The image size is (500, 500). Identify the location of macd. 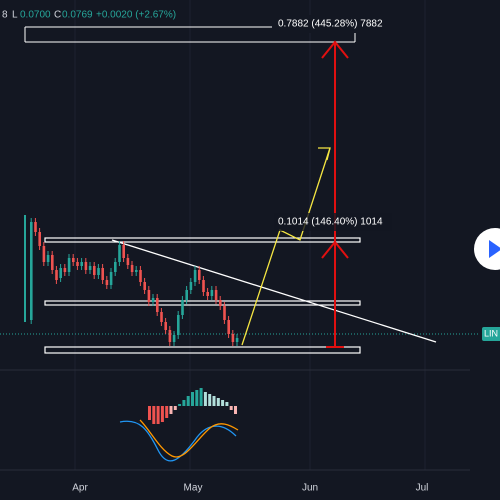
(179, 425).